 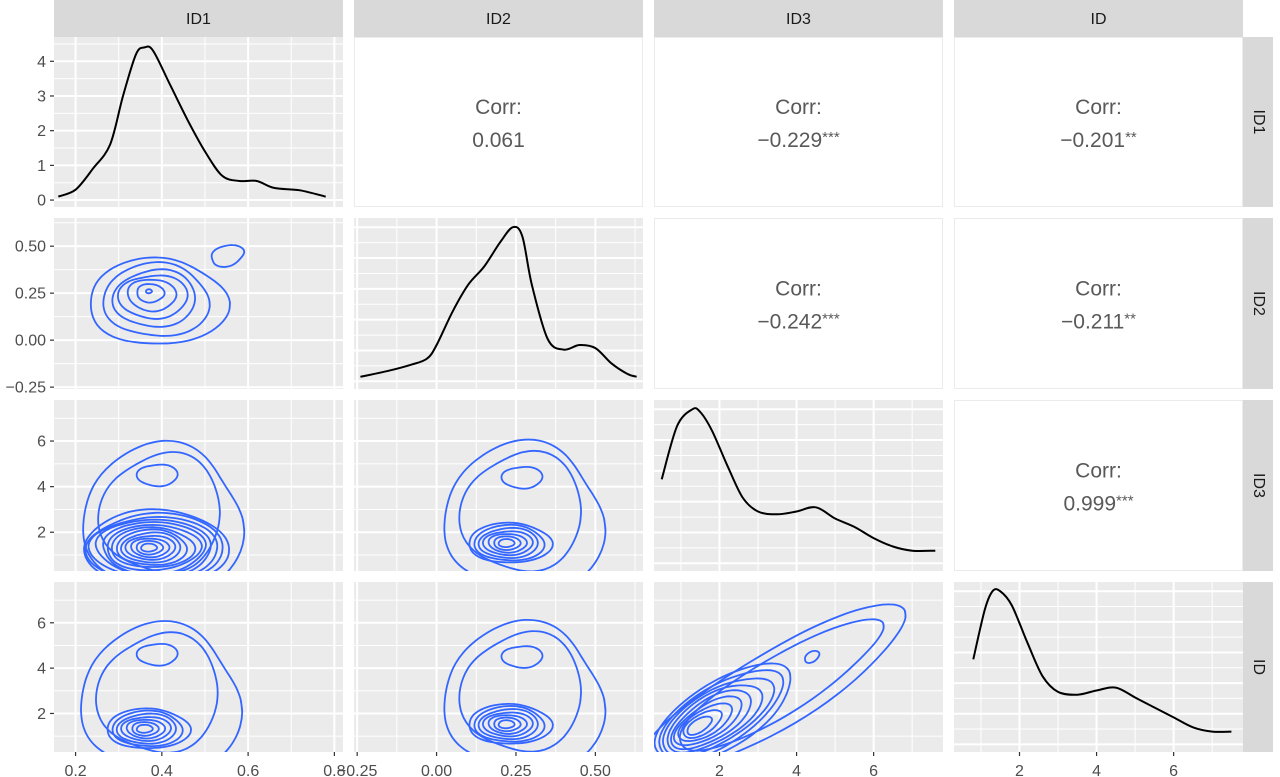 I want to click on column-strip-label: ID3, so click(x=798, y=19).